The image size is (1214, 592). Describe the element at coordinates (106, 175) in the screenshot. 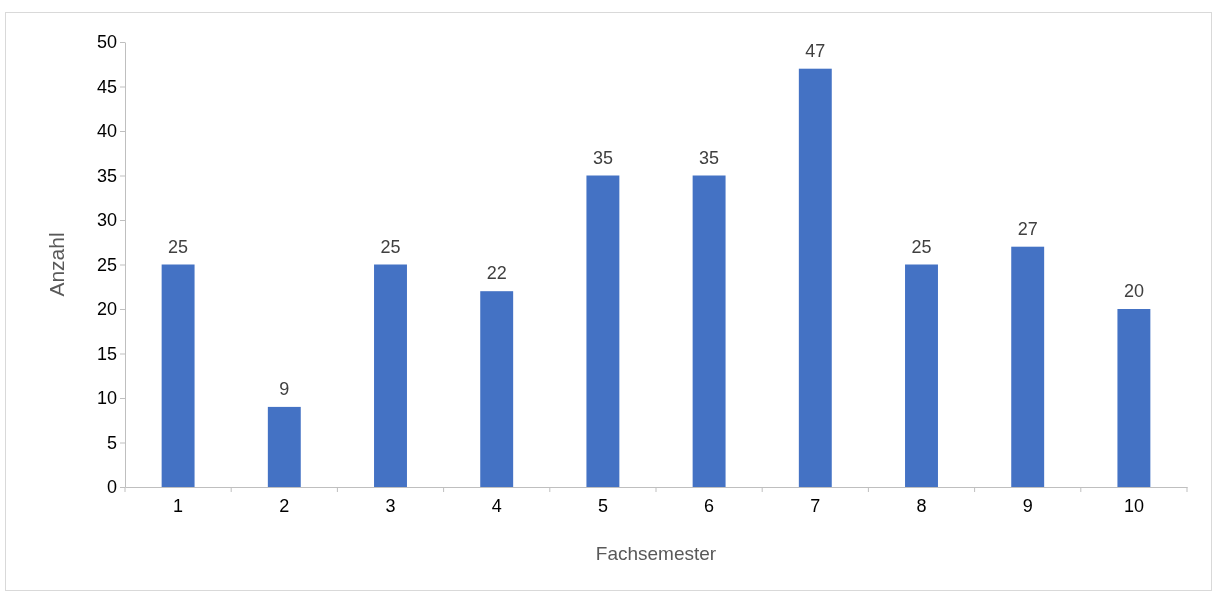

I see `y-tick-label: 35` at that location.